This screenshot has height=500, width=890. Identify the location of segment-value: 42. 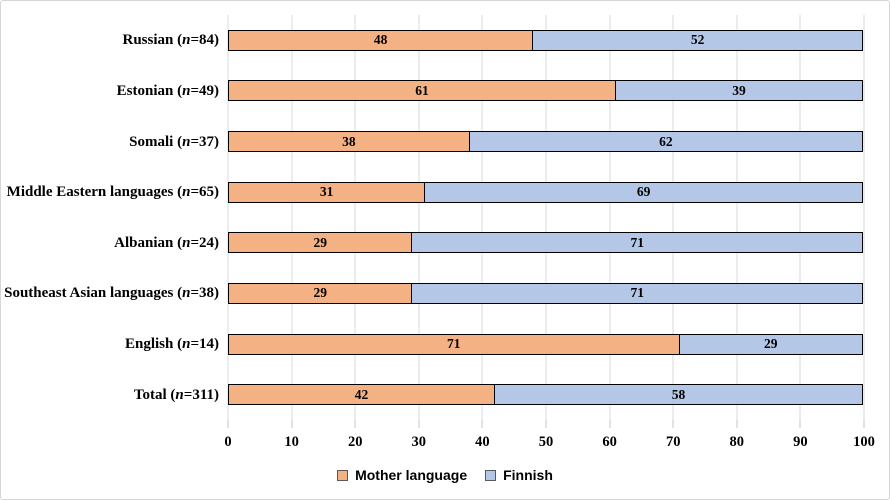
(361, 394).